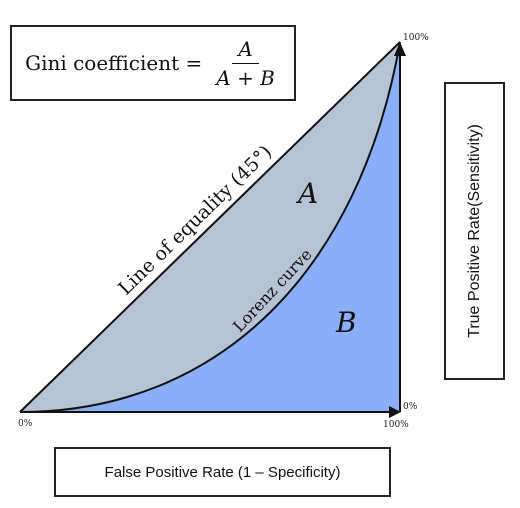 The width and height of the screenshot is (520, 508). What do you see at coordinates (395, 412) in the screenshot?
I see `x-axis-arrow` at bounding box center [395, 412].